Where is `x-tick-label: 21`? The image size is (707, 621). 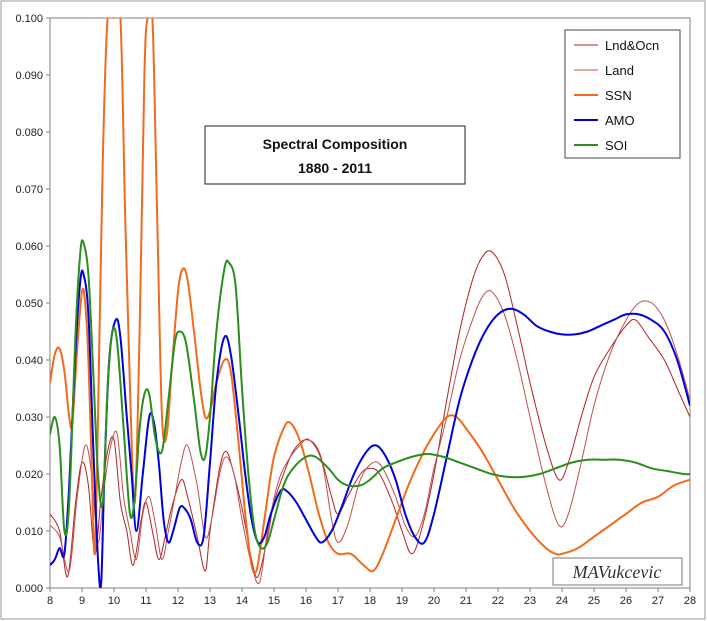 x-tick-label: 21 is located at coordinates (466, 601).